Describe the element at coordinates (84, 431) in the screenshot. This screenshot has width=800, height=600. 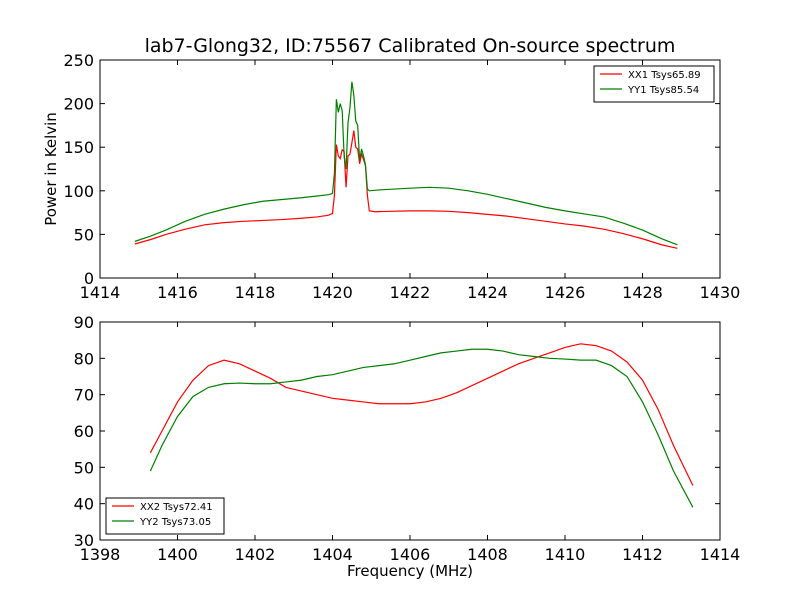
I see `y-tick-label: 60` at that location.